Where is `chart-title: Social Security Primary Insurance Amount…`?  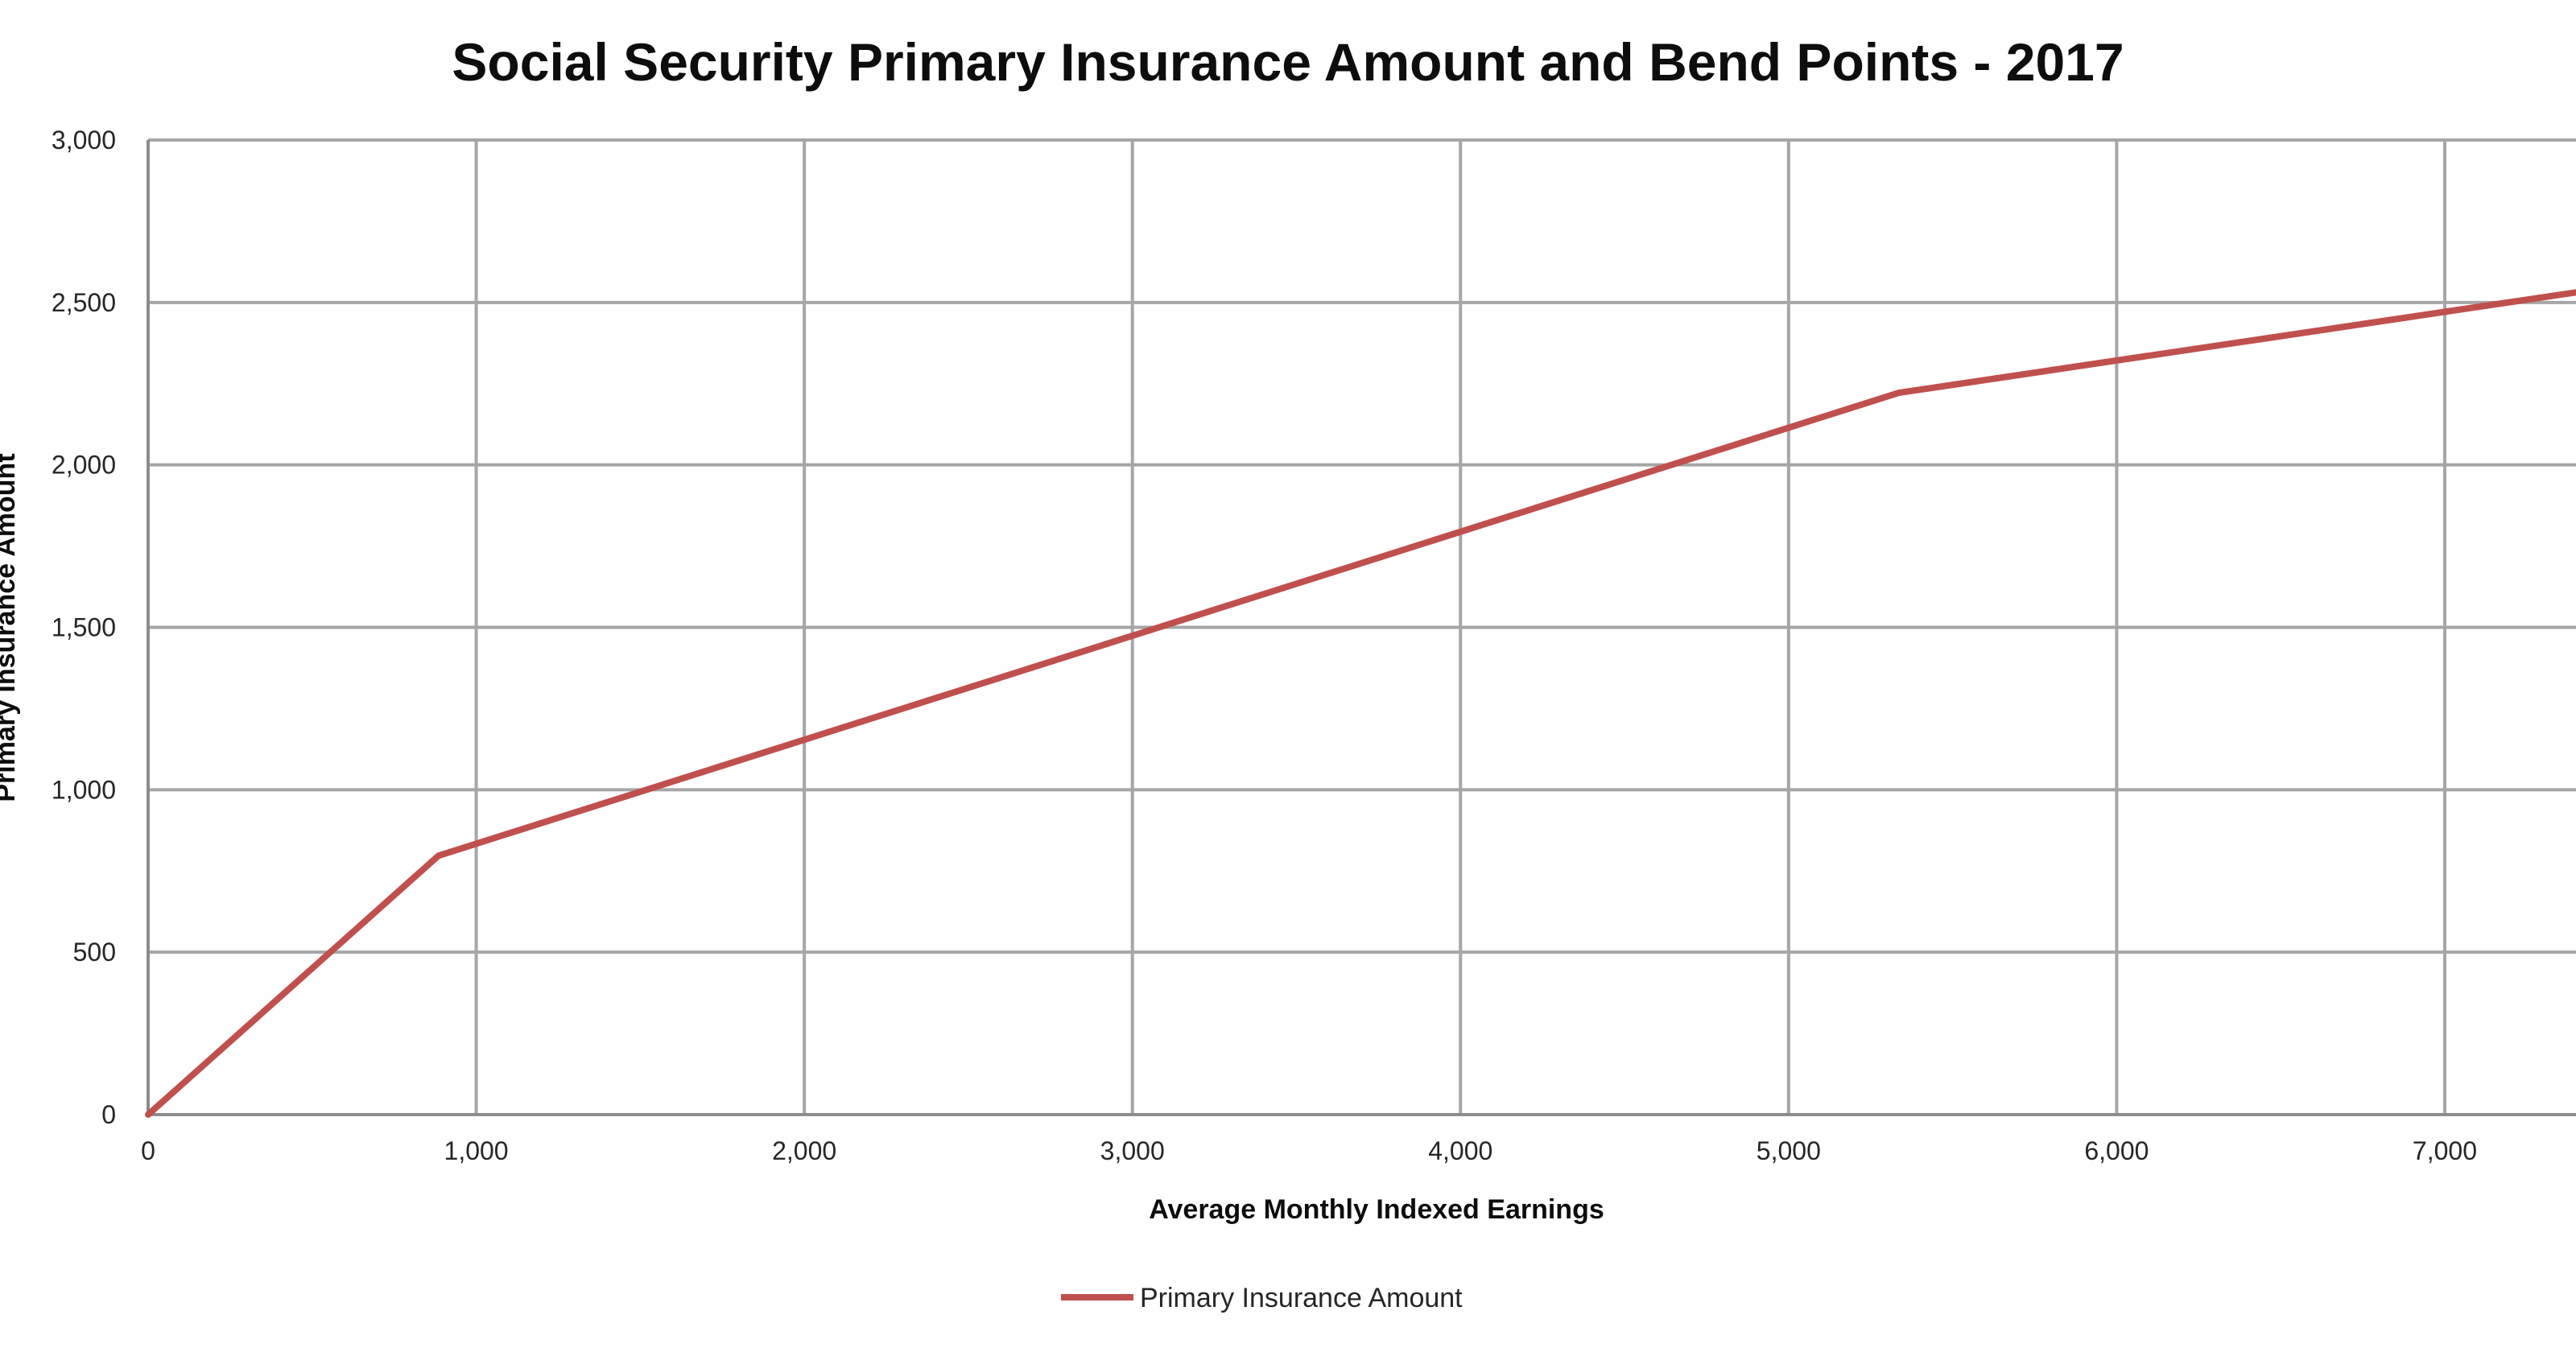 chart-title: Social Security Primary Insurance Amount… is located at coordinates (1288, 62).